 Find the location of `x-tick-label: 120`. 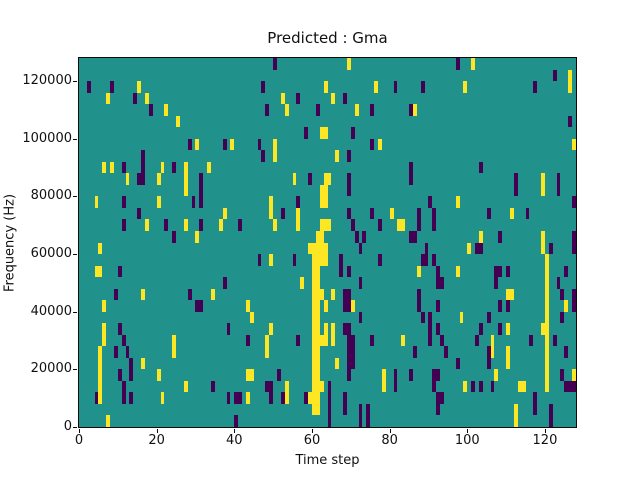

x-tick-label: 120 is located at coordinates (545, 440).